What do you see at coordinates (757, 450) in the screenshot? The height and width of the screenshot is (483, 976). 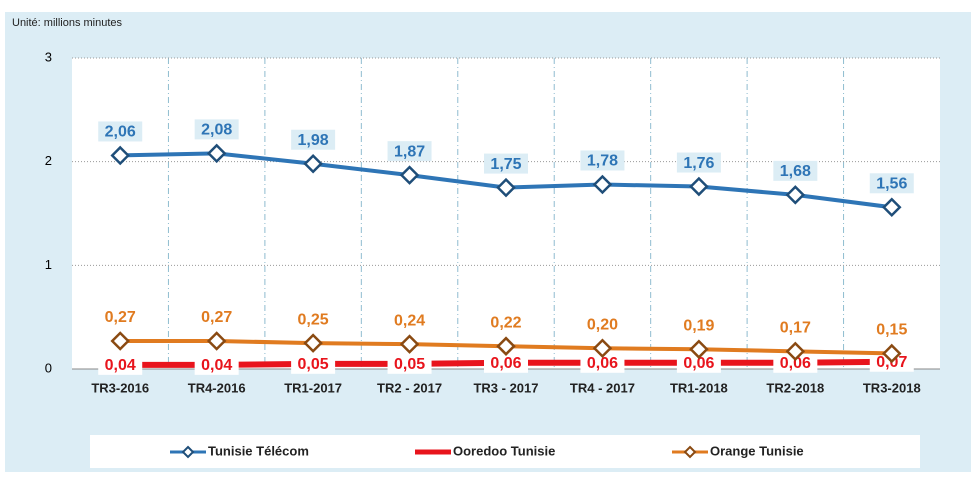 I see `legend-label: Orange Tunisie` at bounding box center [757, 450].